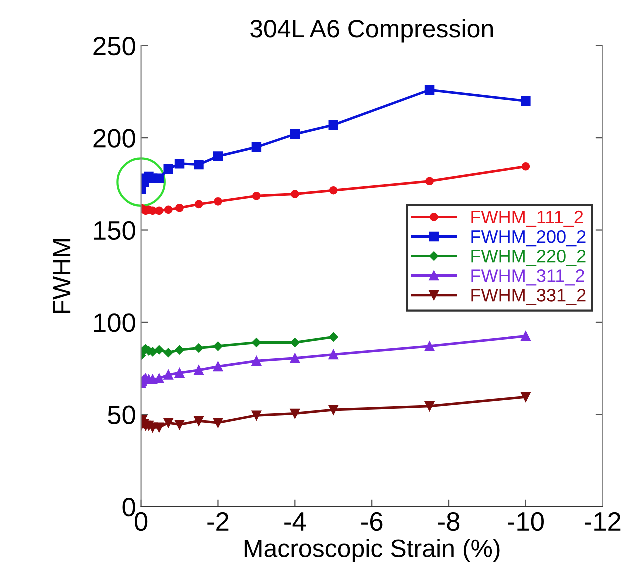  I want to click on y-tick-label: 100, so click(115, 323).